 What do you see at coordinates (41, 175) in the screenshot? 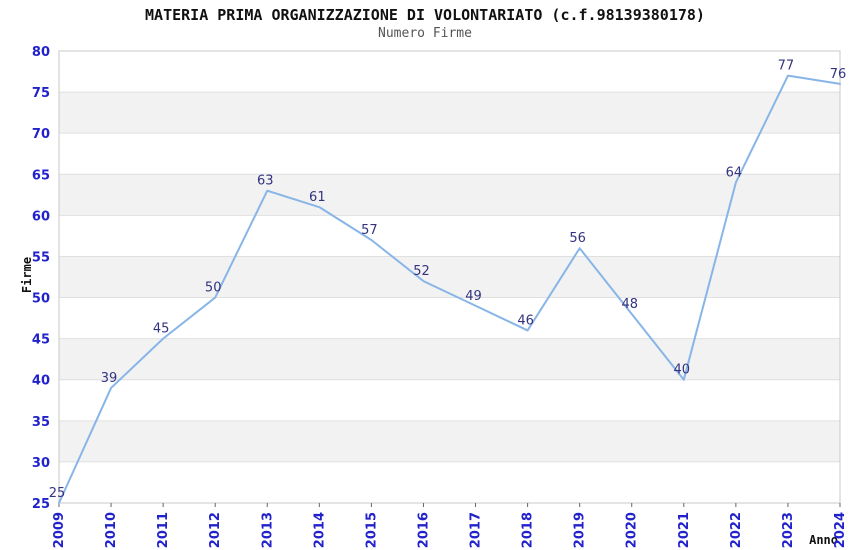
I see `y-tick-label: 65` at bounding box center [41, 175].